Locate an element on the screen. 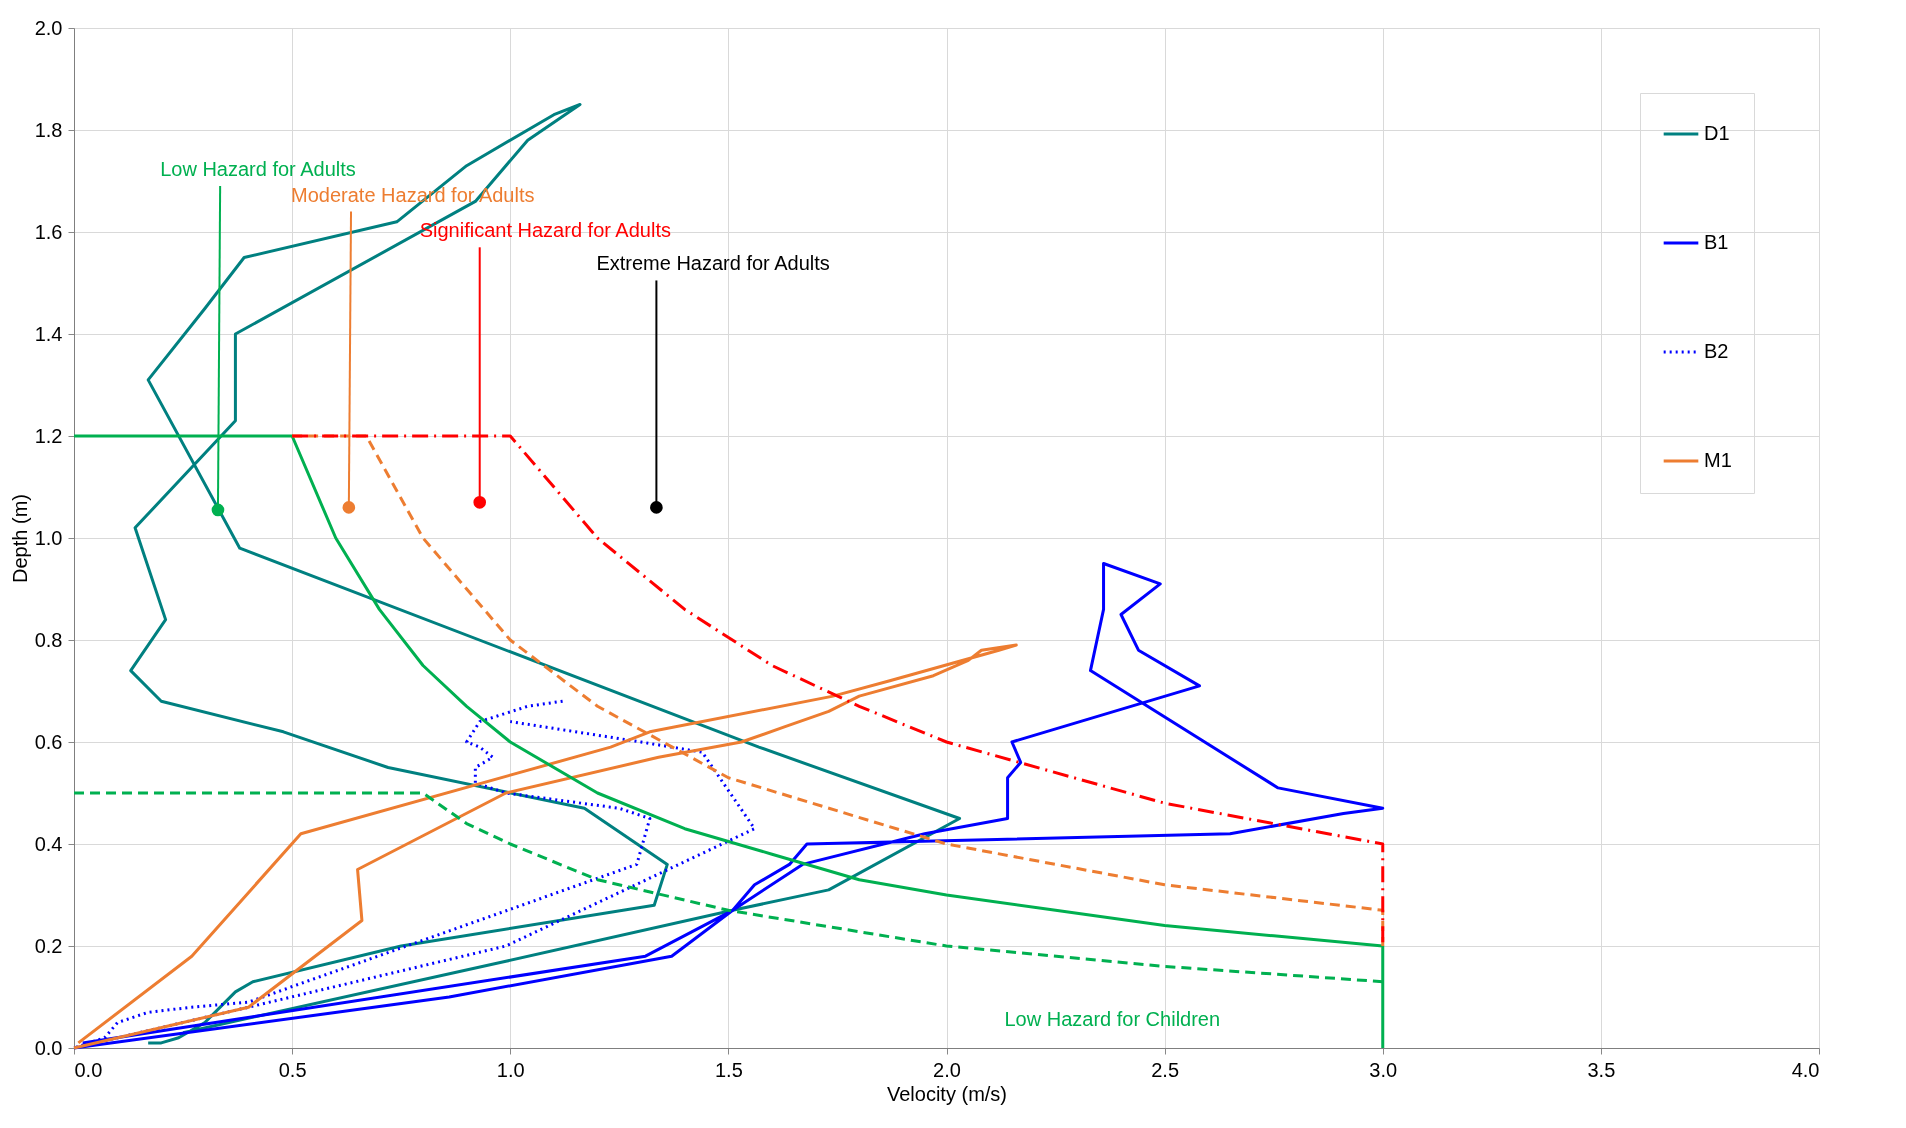 The height and width of the screenshot is (1128, 1906). x-axis-title: Velocity (m/s) is located at coordinates (947, 1093).